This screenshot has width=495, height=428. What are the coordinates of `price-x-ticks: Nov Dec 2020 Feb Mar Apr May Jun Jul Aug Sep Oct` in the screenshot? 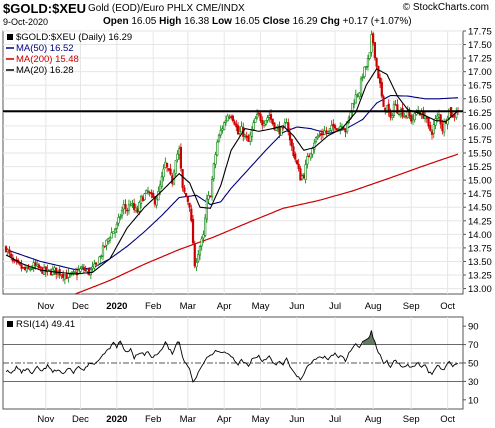 It's located at (246, 306).